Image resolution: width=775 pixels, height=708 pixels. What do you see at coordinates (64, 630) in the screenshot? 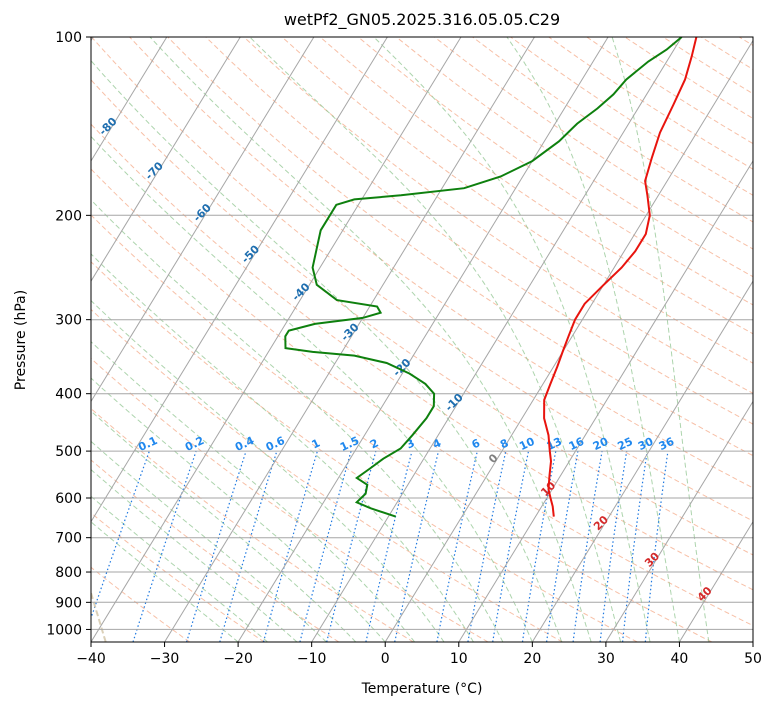
I see `y-tick-label: 1000` at bounding box center [64, 630].